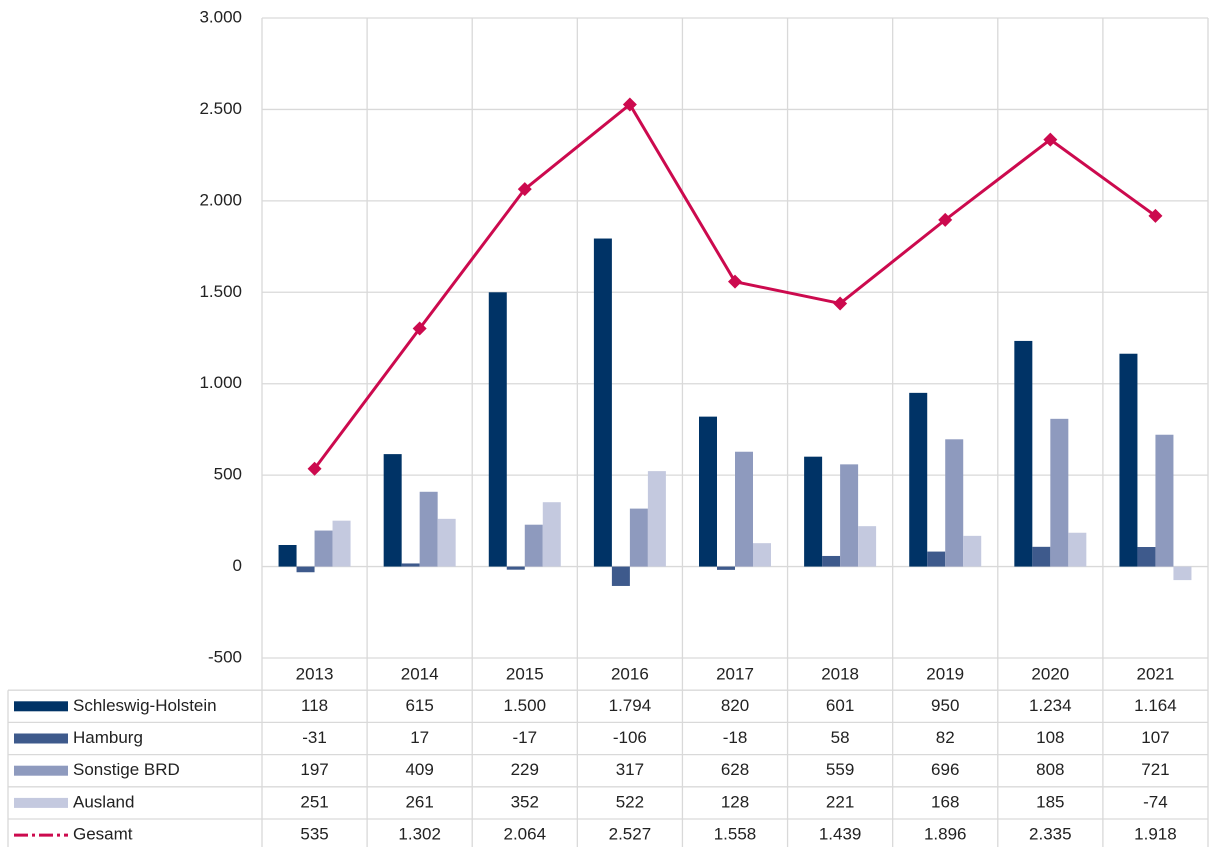 This screenshot has width=1226, height=847. I want to click on x-tick-label: 2015, so click(525, 674).